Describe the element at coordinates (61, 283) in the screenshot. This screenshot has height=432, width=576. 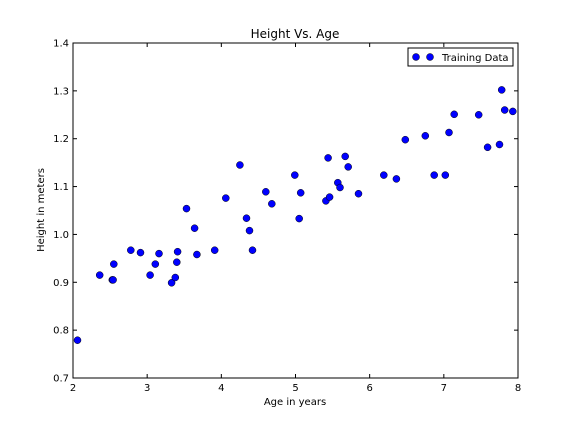
I see `y-tick-label: 0.9` at that location.